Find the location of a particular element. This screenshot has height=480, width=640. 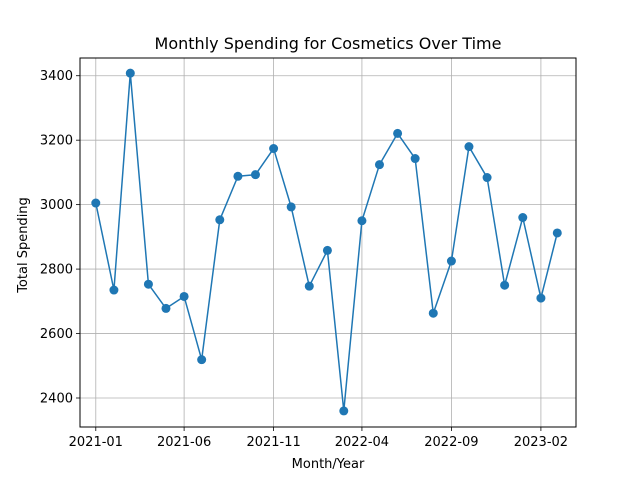

x-axis-label: Month/Year is located at coordinates (328, 464).